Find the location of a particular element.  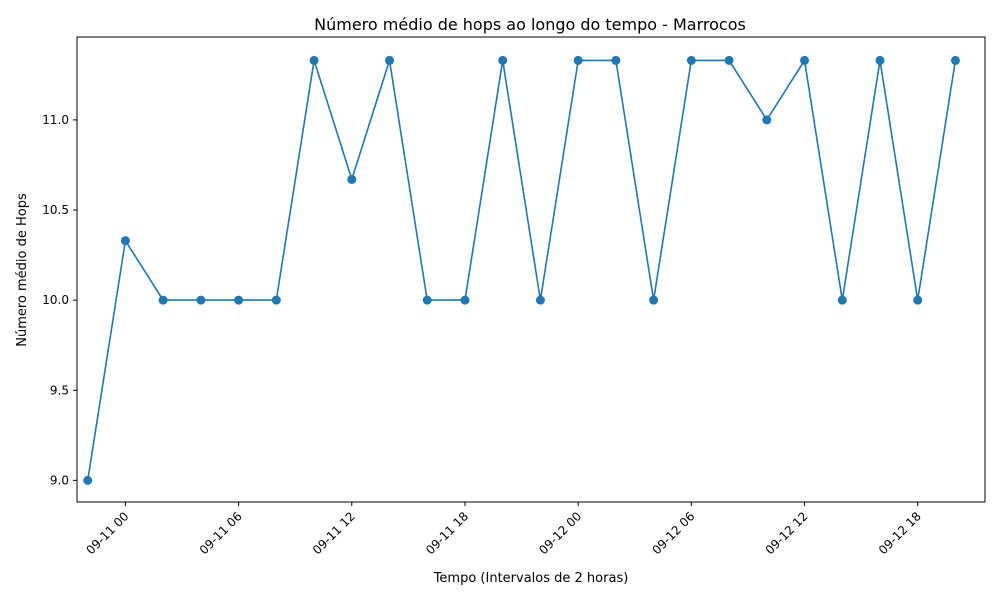

x-tick-label: 09-12 00 is located at coordinates (560, 533).